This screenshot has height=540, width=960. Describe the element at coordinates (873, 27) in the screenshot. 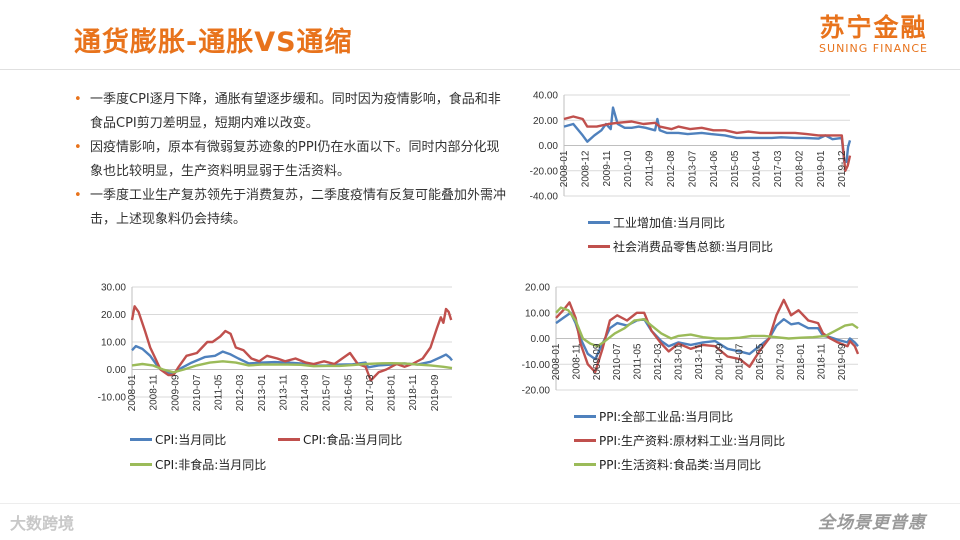

I see `logo-cn-text: 苏宁金融` at that location.